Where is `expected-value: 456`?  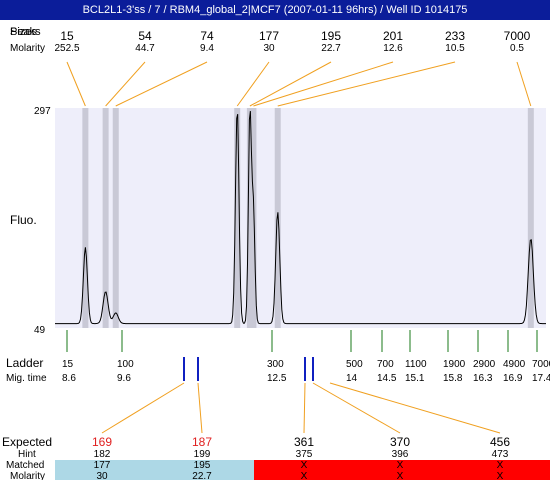
expected-value: 456 is located at coordinates (500, 442).